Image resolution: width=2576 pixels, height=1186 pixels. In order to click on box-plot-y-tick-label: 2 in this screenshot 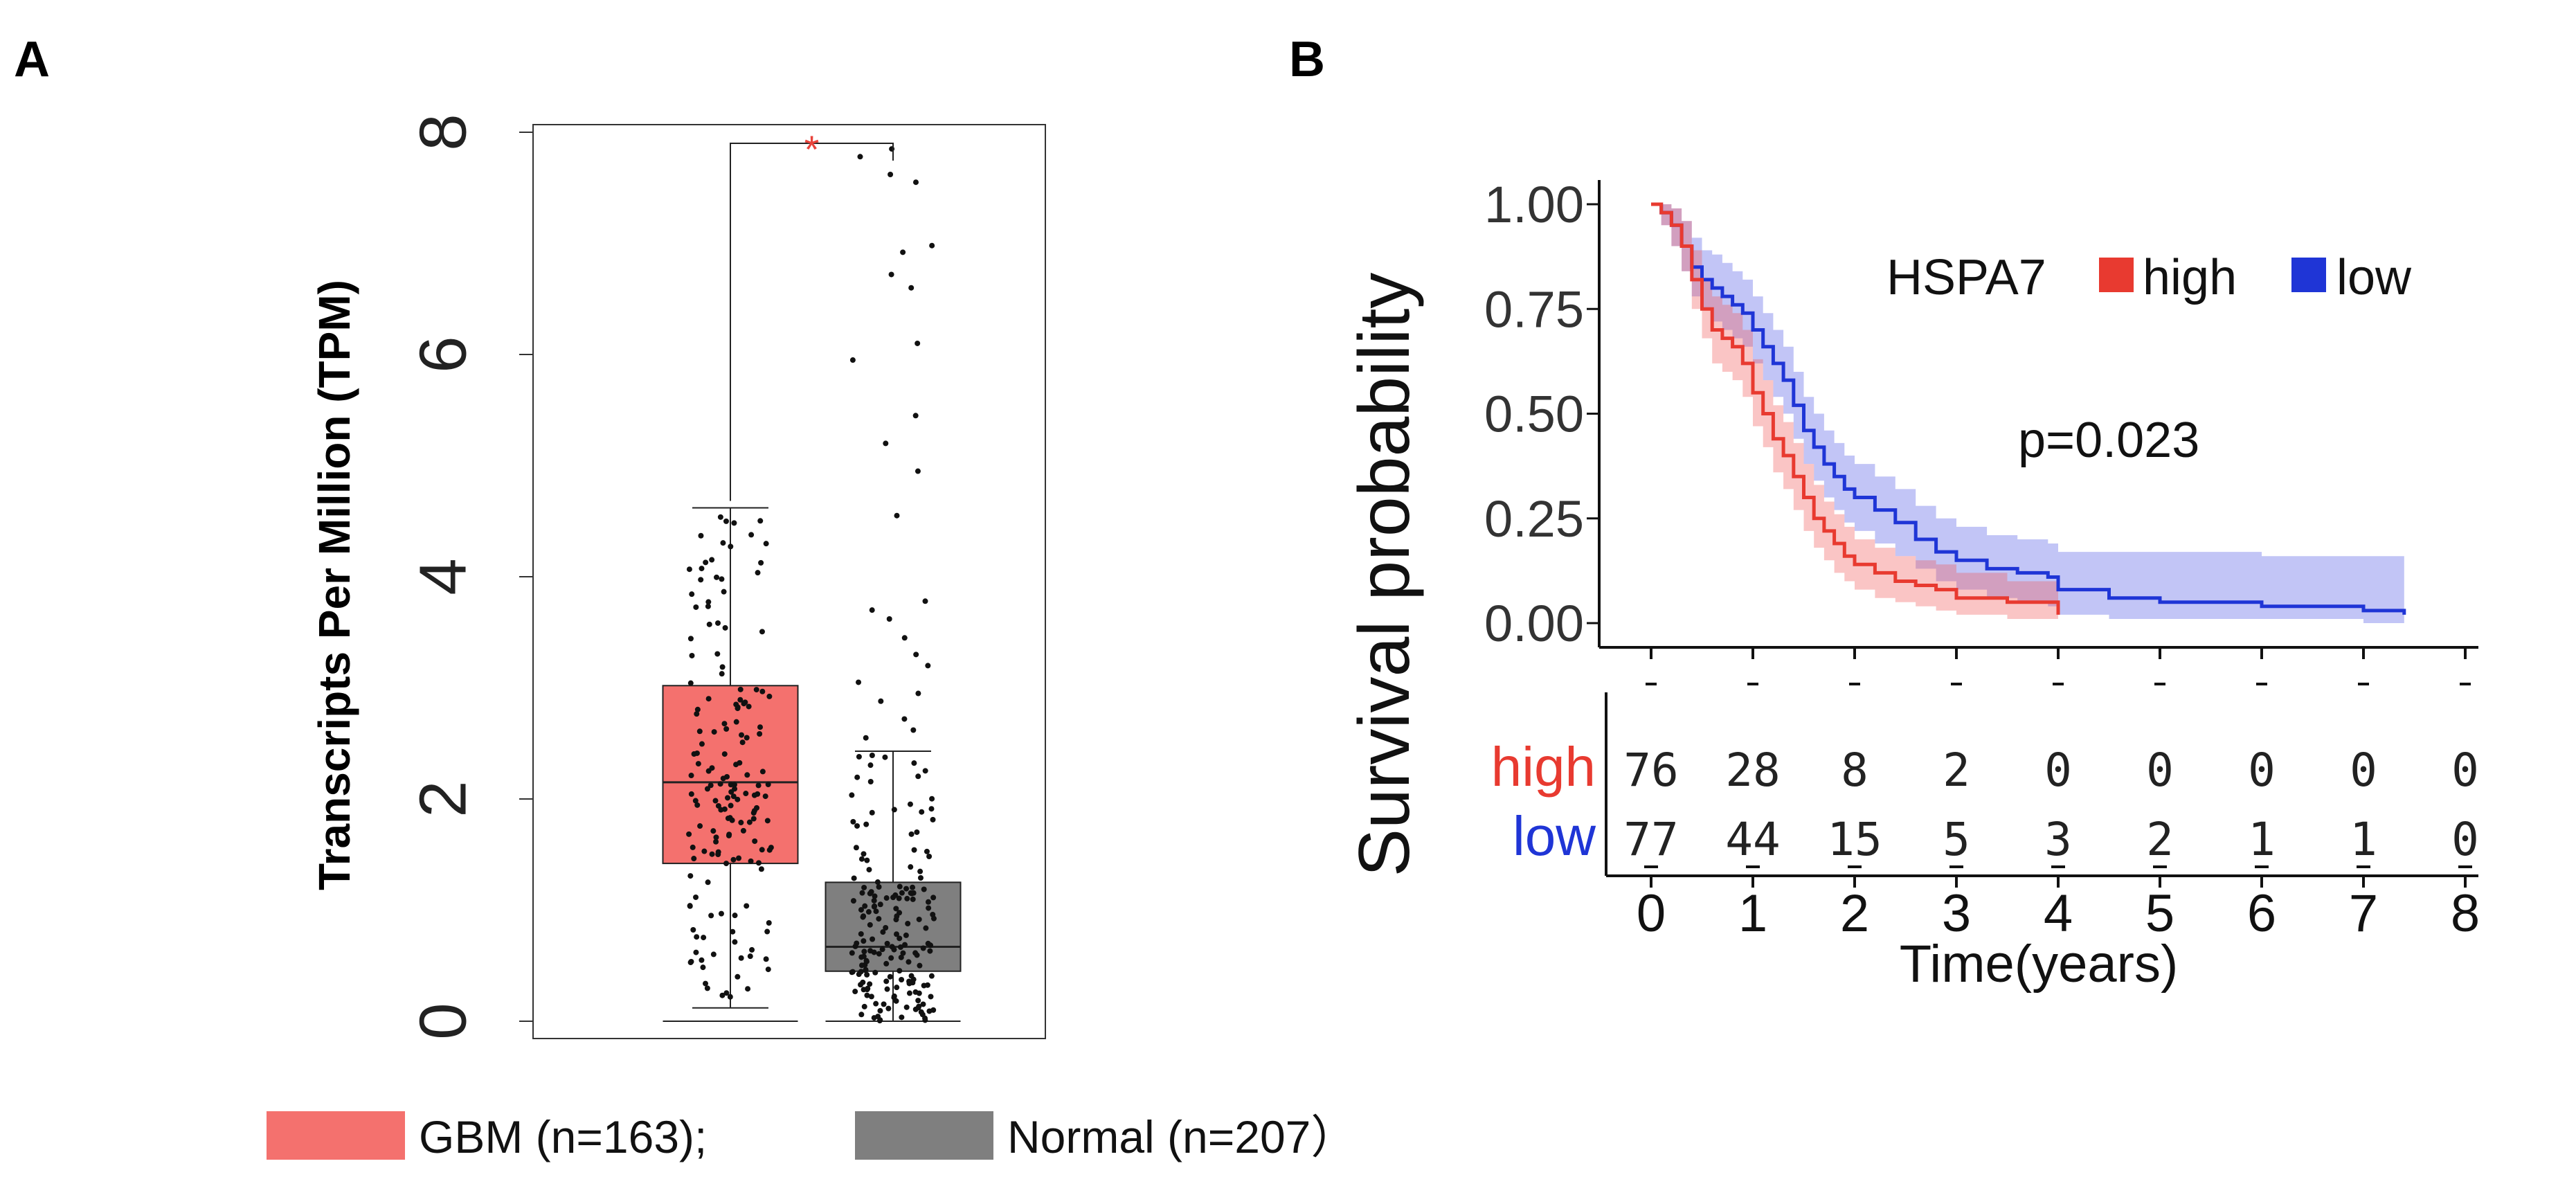, I will do `click(443, 798)`.